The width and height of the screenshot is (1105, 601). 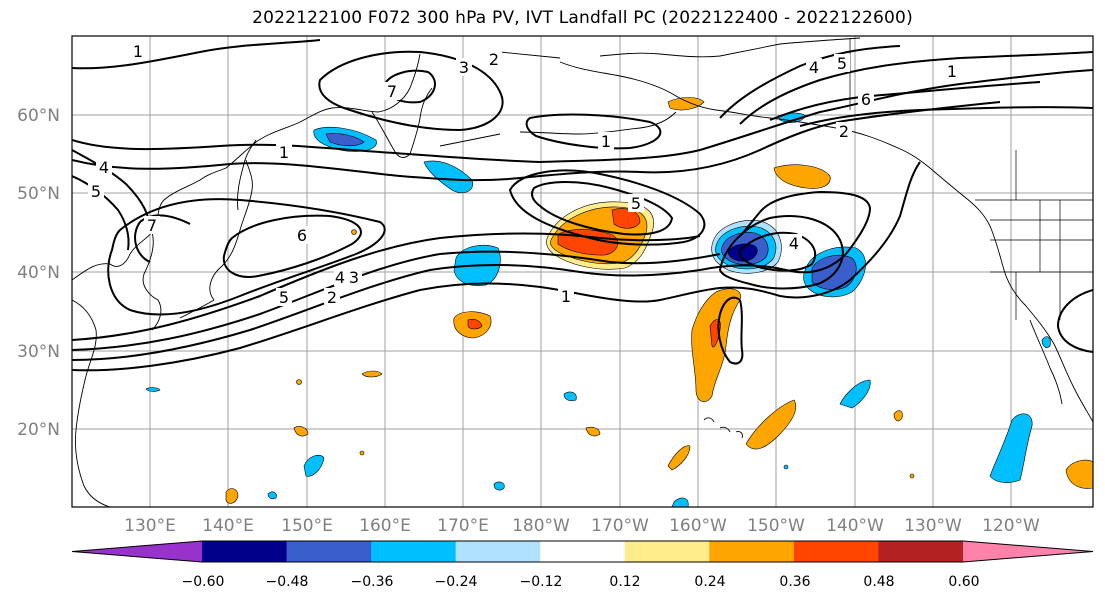 I want to click on lat-label: 40°N, so click(x=38, y=273).